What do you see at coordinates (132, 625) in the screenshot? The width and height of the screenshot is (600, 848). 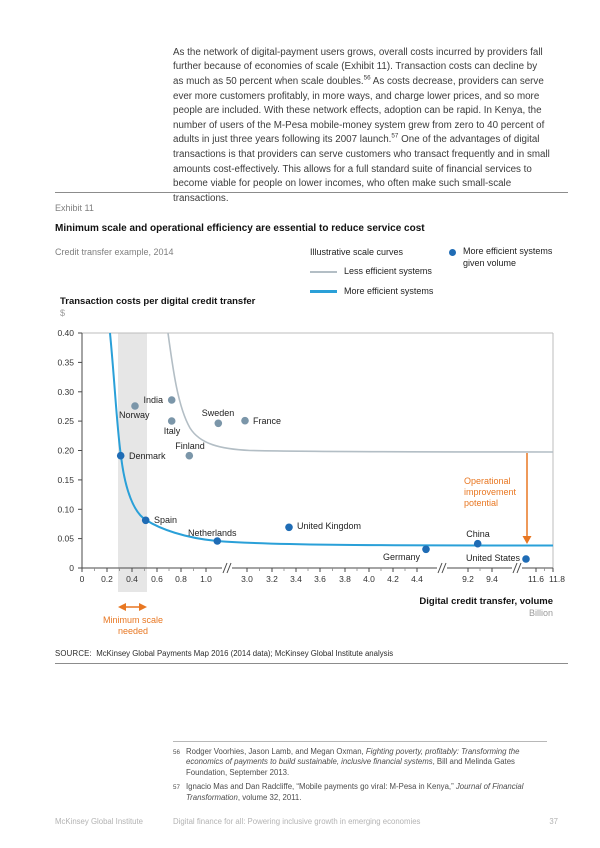 I see `minimum-scale-label: Minimum scale needed` at bounding box center [132, 625].